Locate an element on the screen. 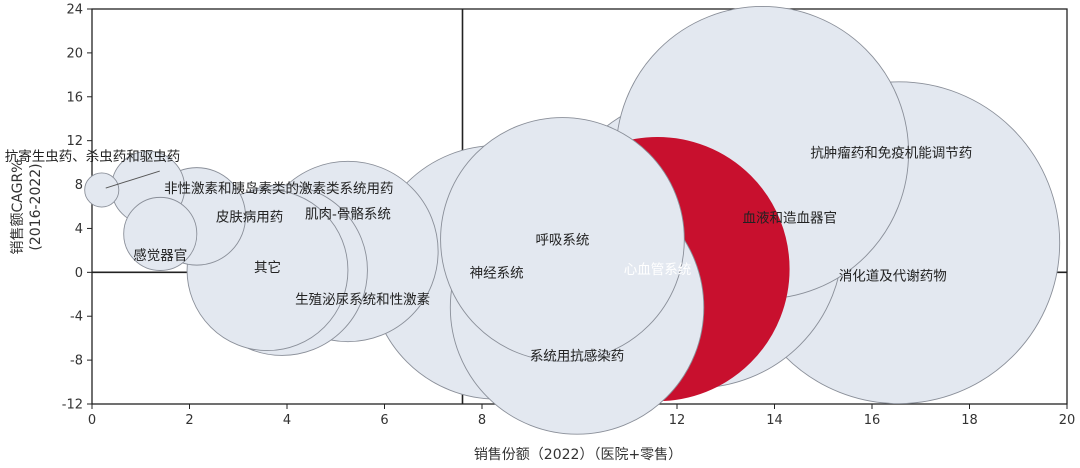 The width and height of the screenshot is (1080, 468). x-tick-label: 12 is located at coordinates (677, 420).